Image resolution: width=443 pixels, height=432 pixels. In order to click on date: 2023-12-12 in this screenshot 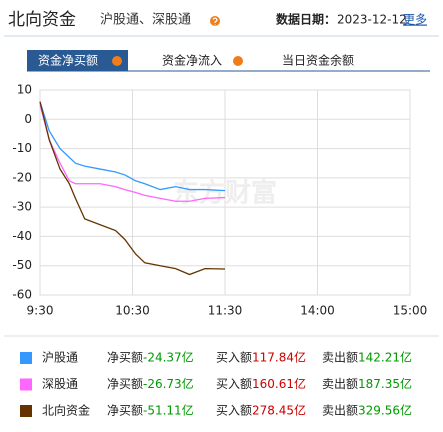, I will do `click(372, 20)`.